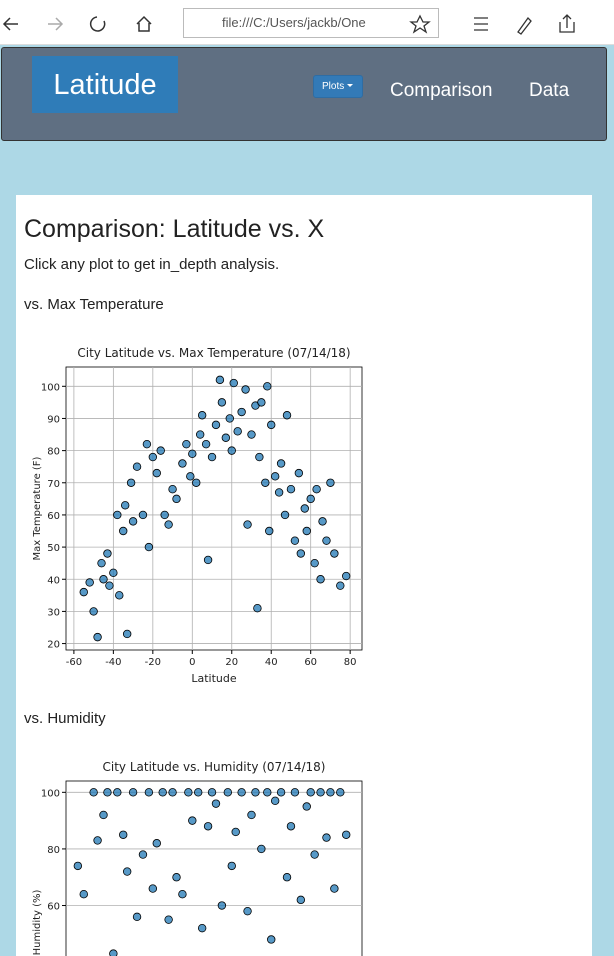 This screenshot has height=956, width=614. What do you see at coordinates (420, 24) in the screenshot?
I see `favorite-icon` at bounding box center [420, 24].